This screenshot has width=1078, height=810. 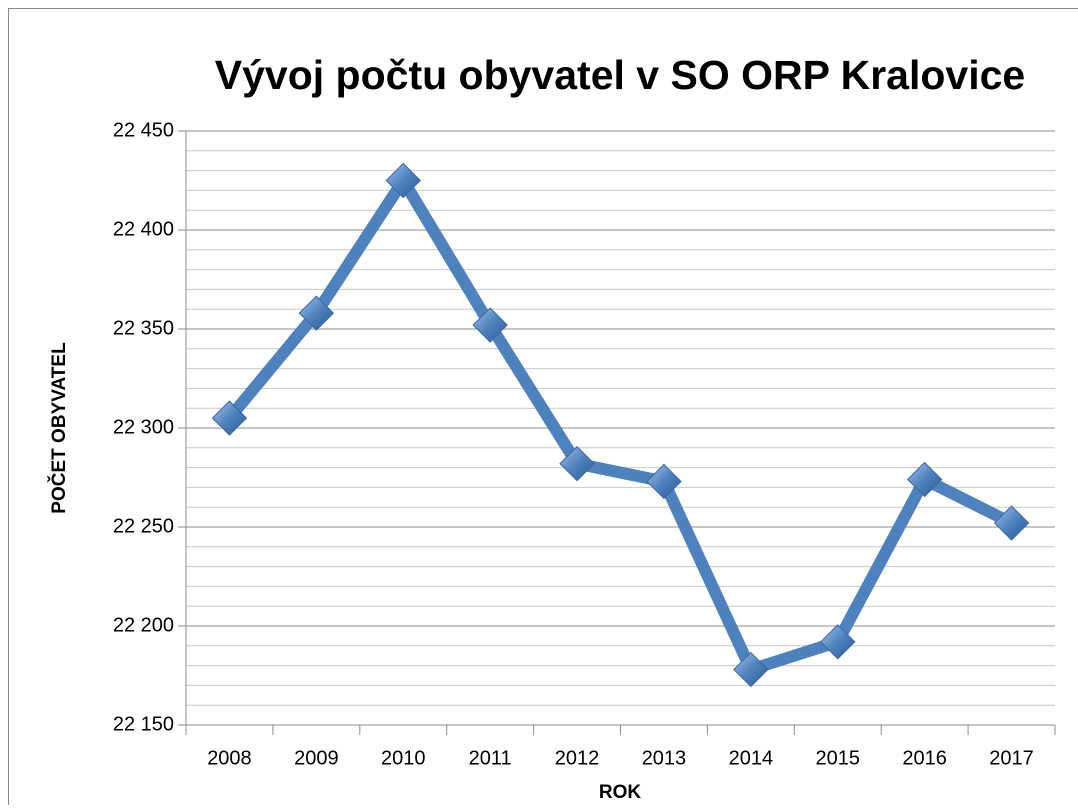 I want to click on y-tick-label: 22 200, so click(x=143, y=625).